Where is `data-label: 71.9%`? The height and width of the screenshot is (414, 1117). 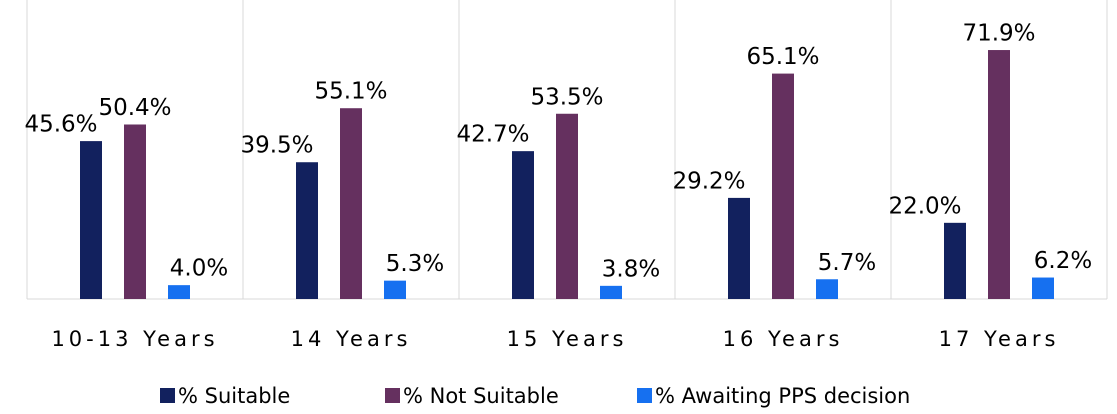
data-label: 71.9% is located at coordinates (998, 34).